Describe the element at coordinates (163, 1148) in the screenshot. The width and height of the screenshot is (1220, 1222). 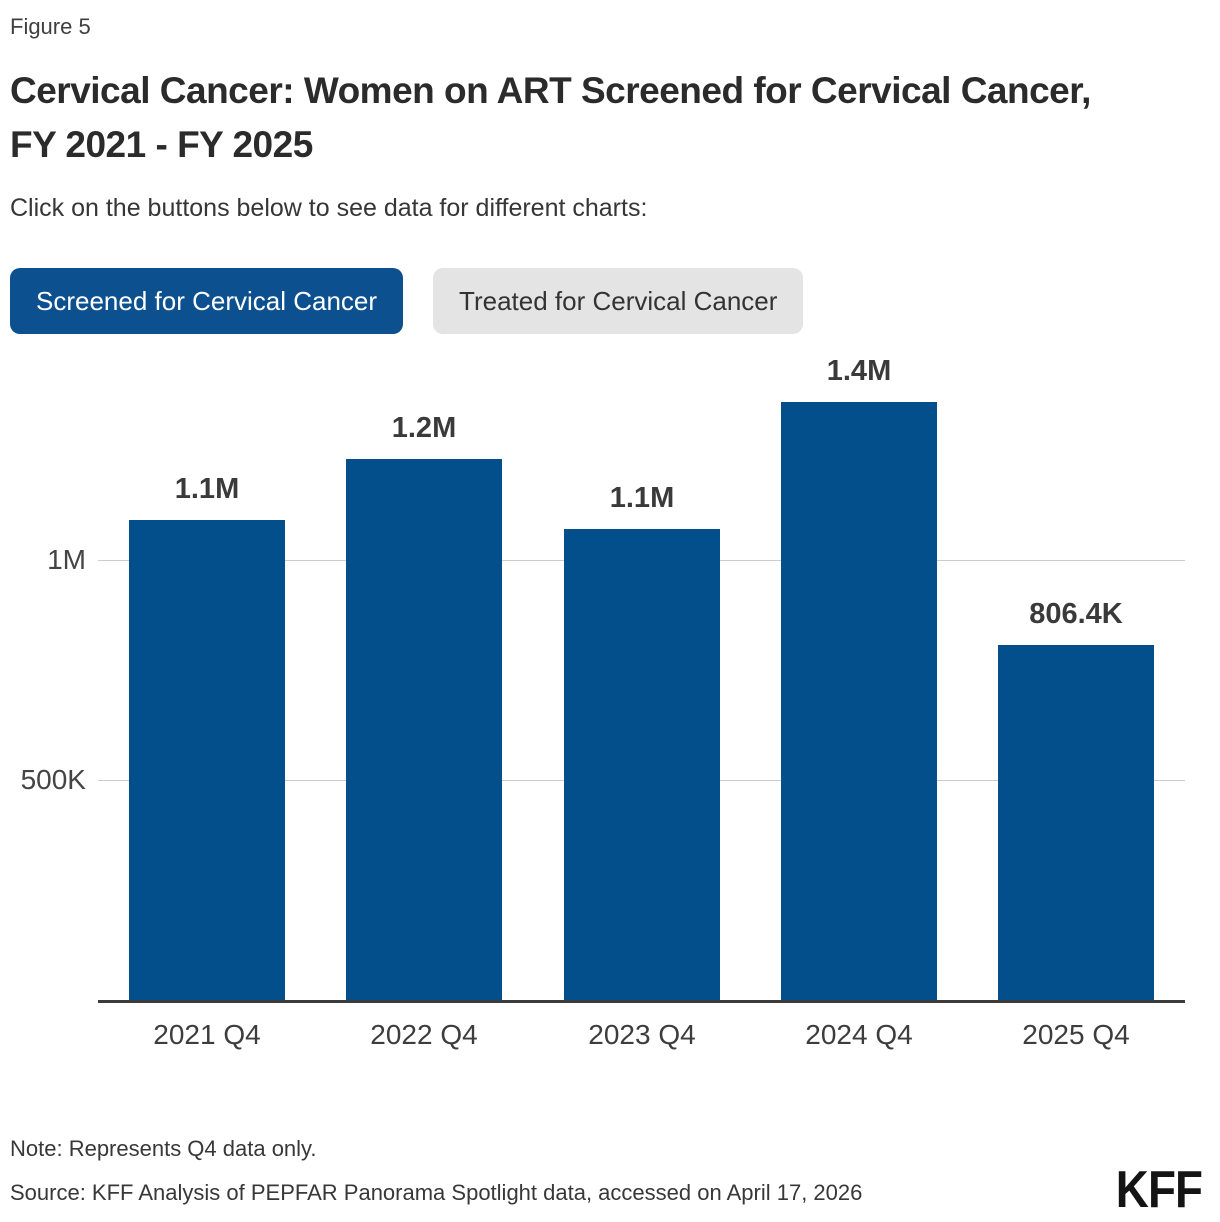
I see `chart-note: Note: Represents Q4 data only.` at that location.